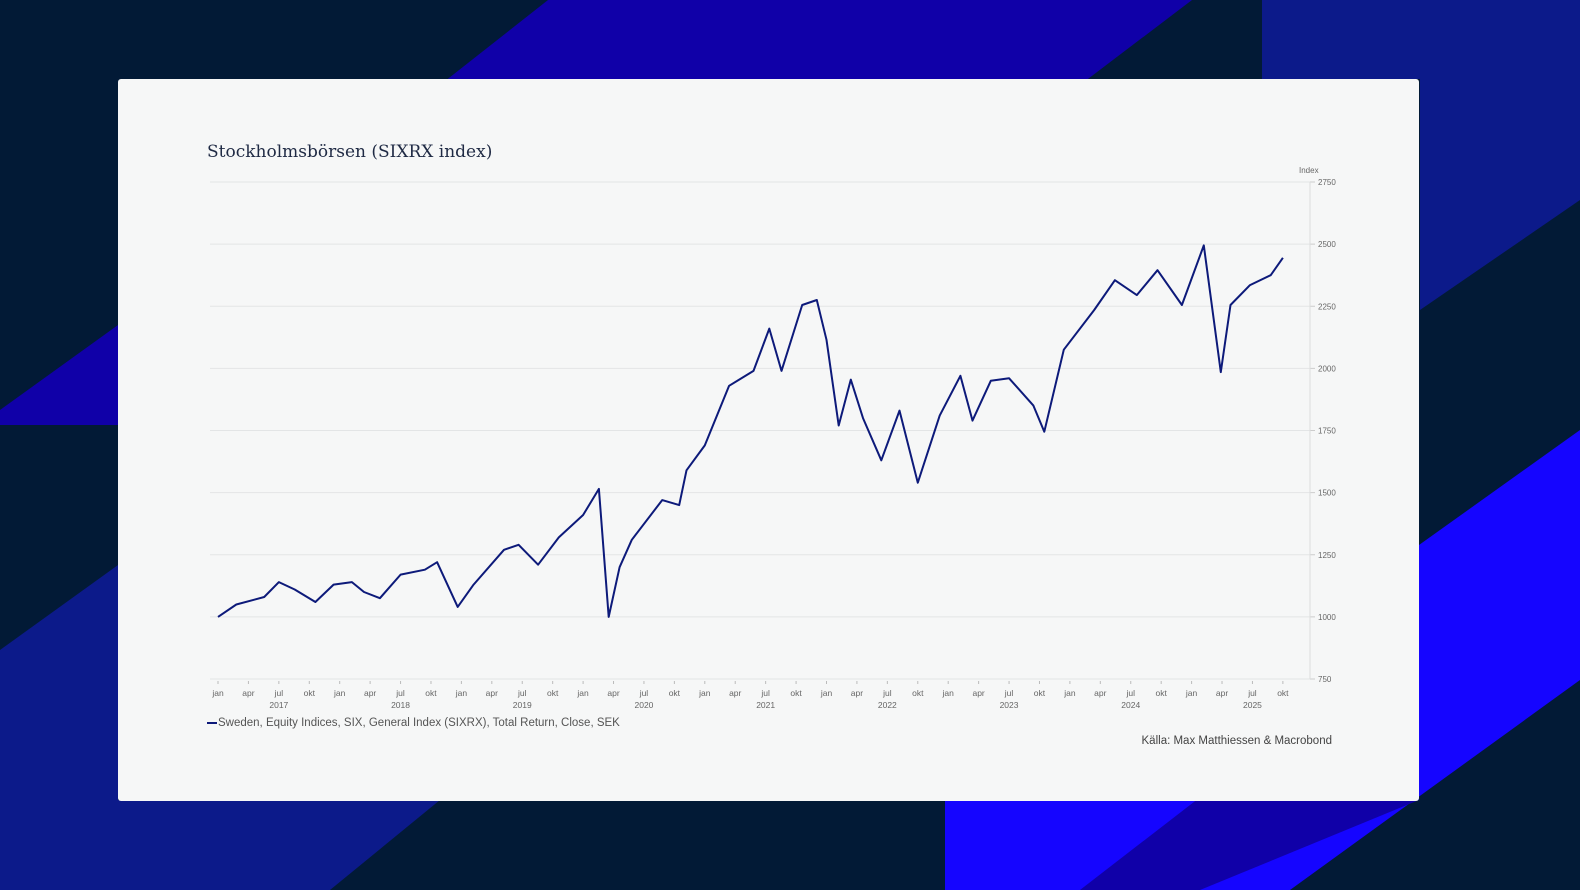 The height and width of the screenshot is (890, 1580). I want to click on bg-band-top-right, so click(1421, 155).